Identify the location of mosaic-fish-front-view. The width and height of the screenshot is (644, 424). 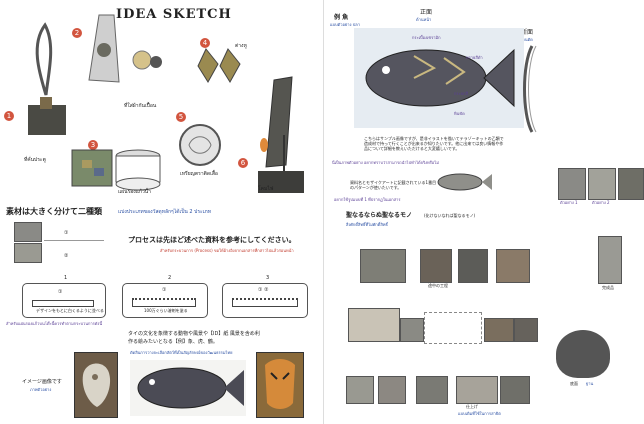
(439, 78).